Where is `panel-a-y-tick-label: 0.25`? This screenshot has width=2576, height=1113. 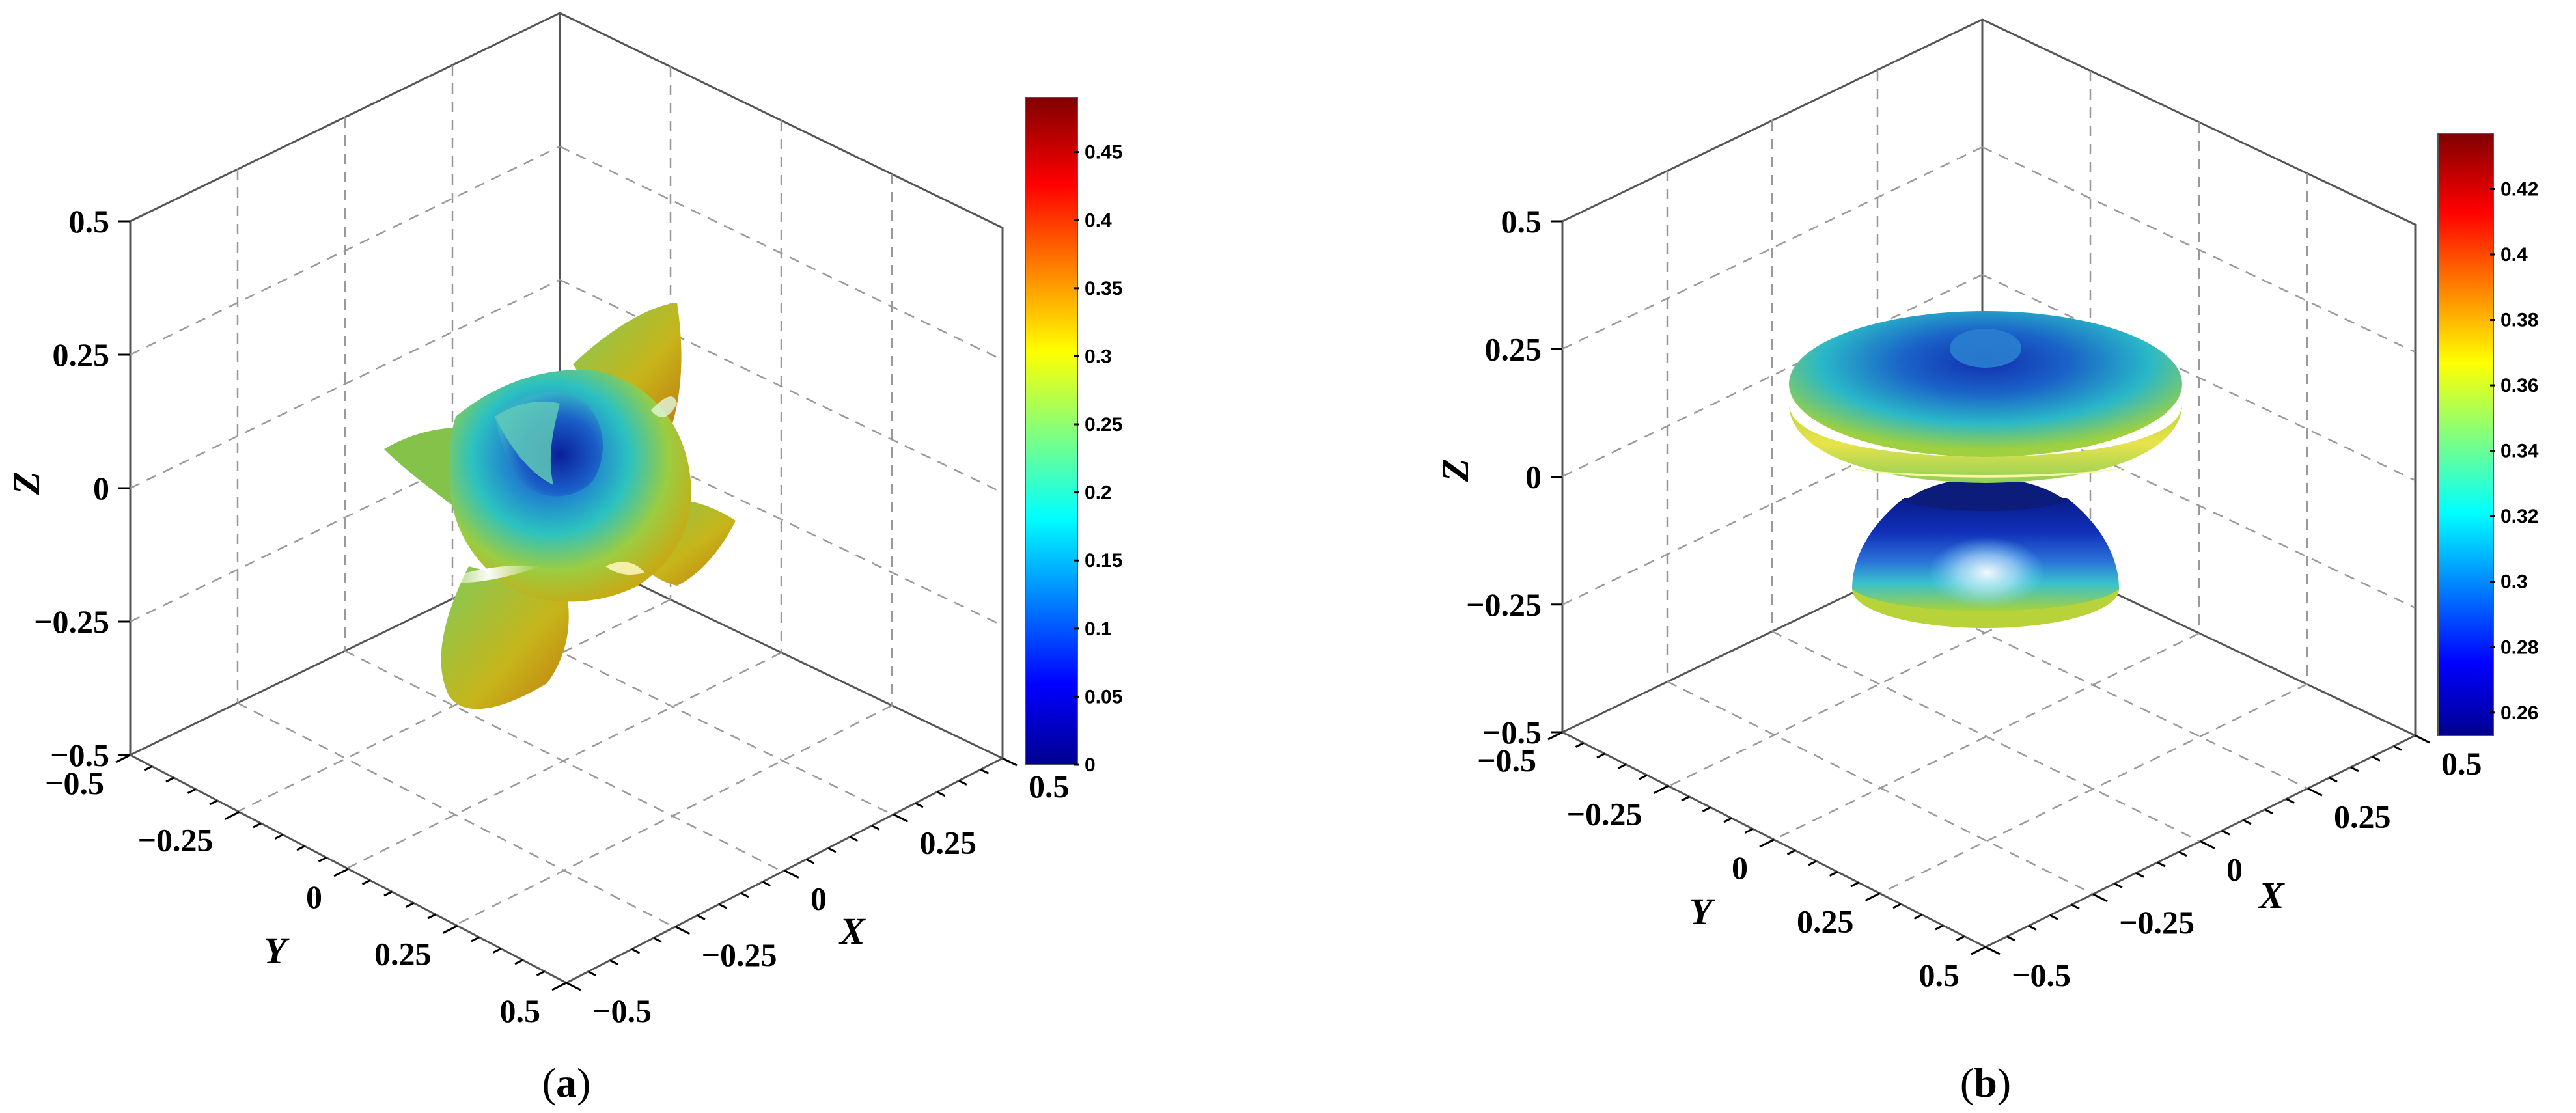
panel-a-y-tick-label: 0.25 is located at coordinates (403, 954).